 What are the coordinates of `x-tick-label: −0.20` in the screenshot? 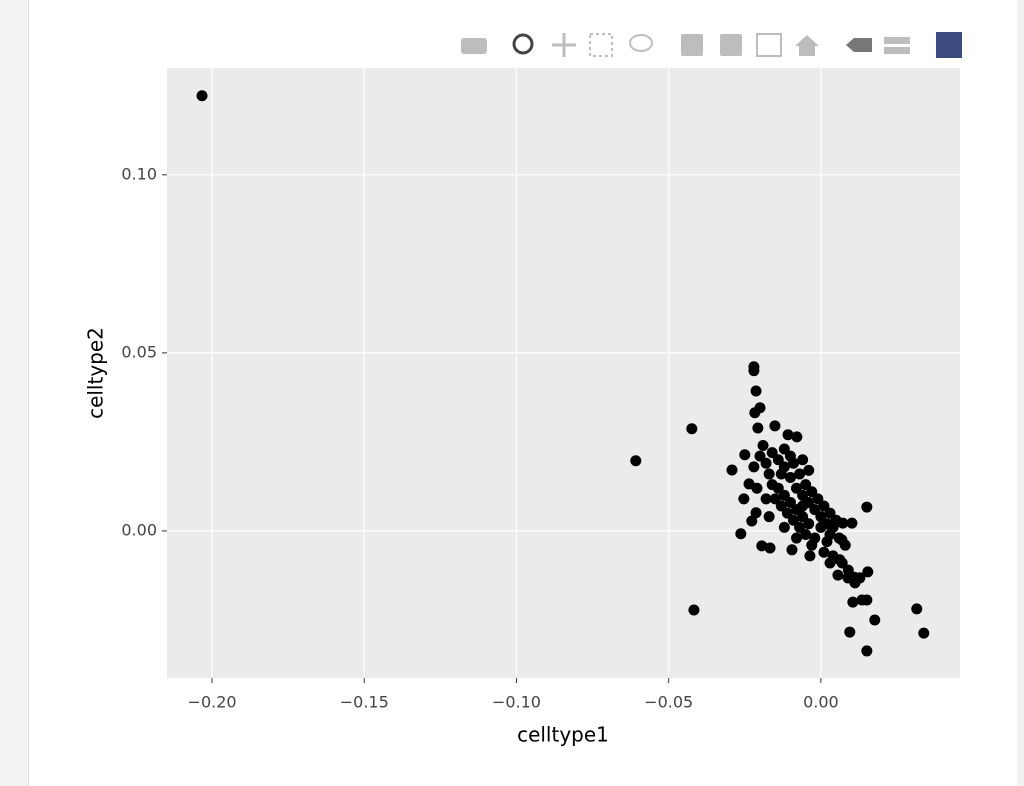 It's located at (212, 702).